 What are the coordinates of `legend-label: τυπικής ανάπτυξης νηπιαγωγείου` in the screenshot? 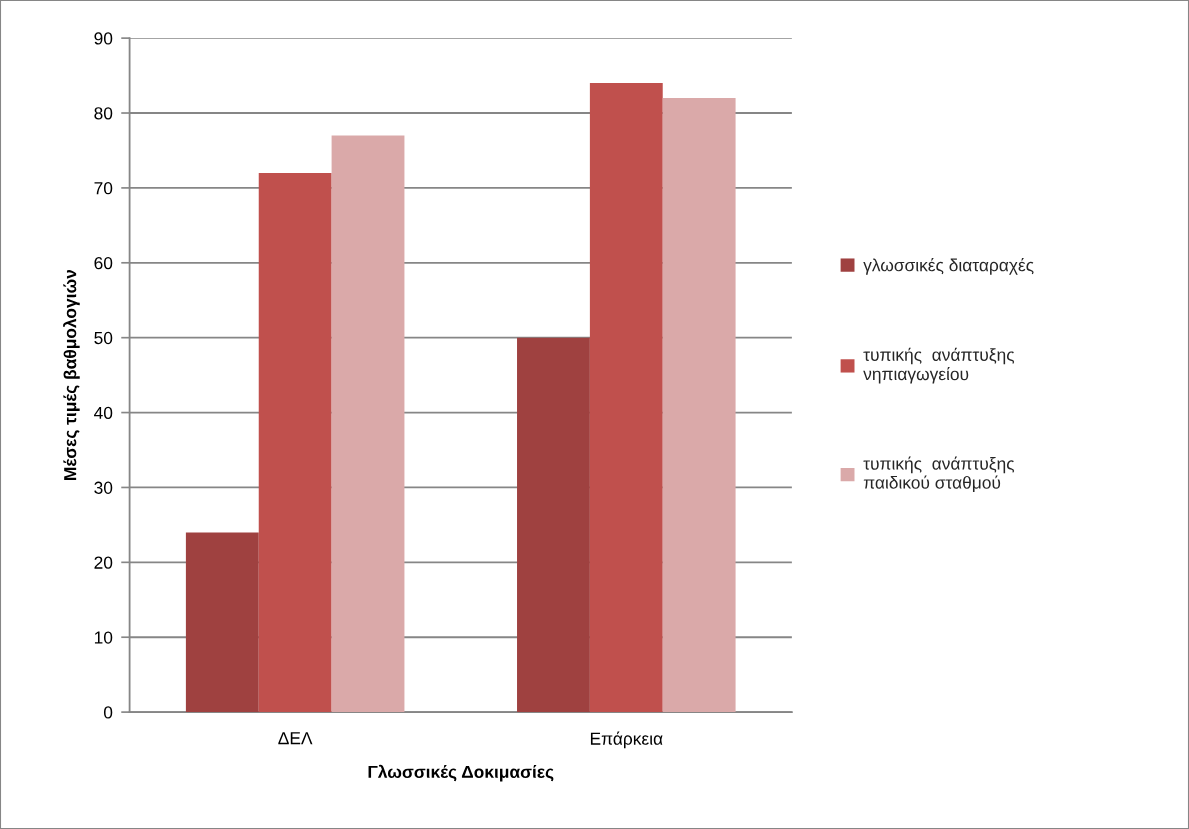 It's located at (939, 365).